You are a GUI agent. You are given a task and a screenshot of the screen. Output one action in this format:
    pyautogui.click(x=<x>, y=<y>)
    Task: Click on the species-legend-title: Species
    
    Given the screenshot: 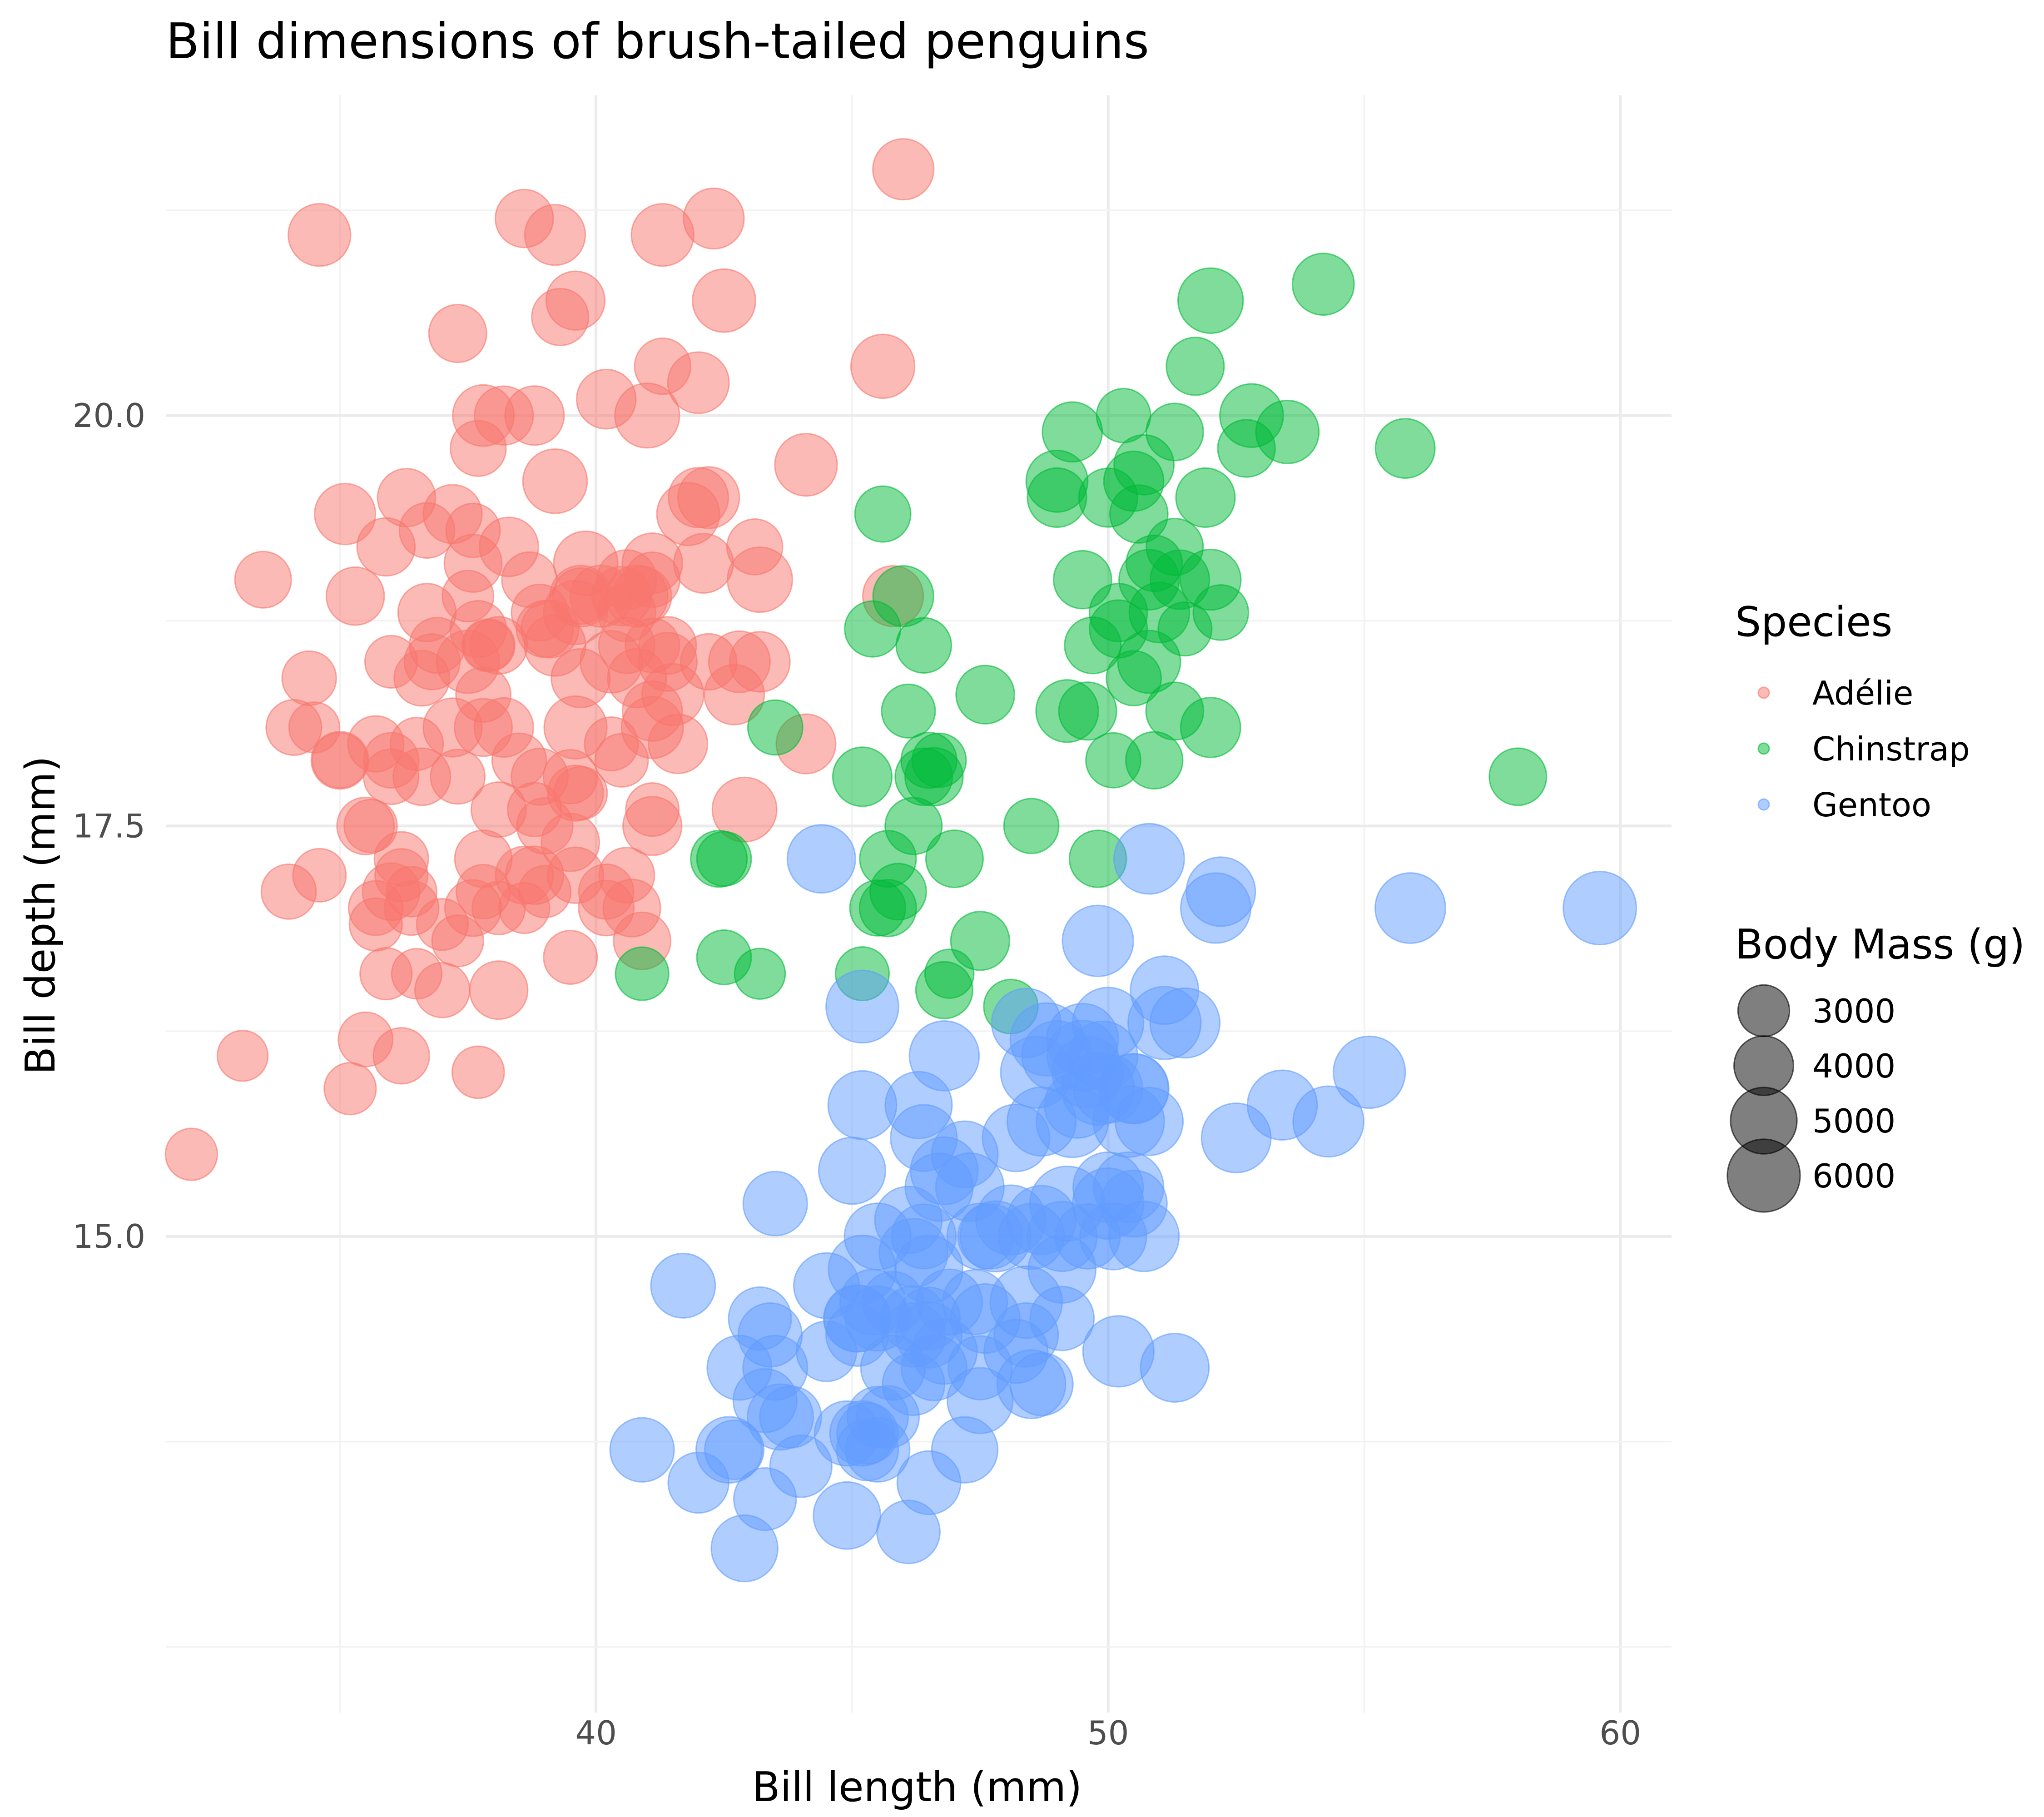 What is the action you would take?
    pyautogui.click(x=1813, y=622)
    